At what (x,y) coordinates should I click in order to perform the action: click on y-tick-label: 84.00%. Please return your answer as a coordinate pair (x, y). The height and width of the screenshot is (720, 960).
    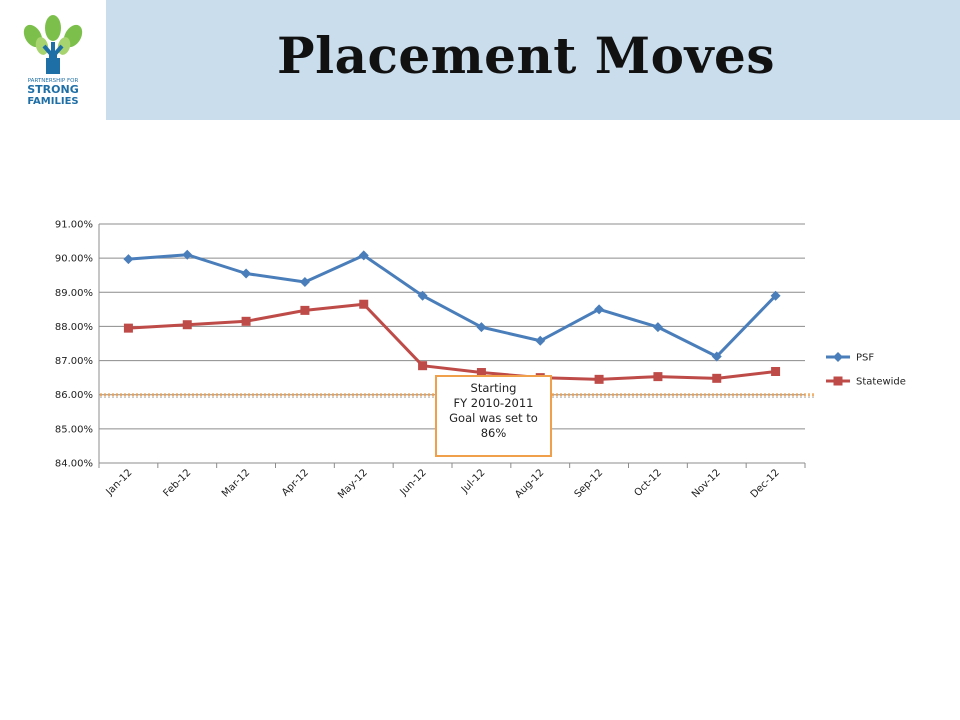
    Looking at the image, I should click on (74, 464).